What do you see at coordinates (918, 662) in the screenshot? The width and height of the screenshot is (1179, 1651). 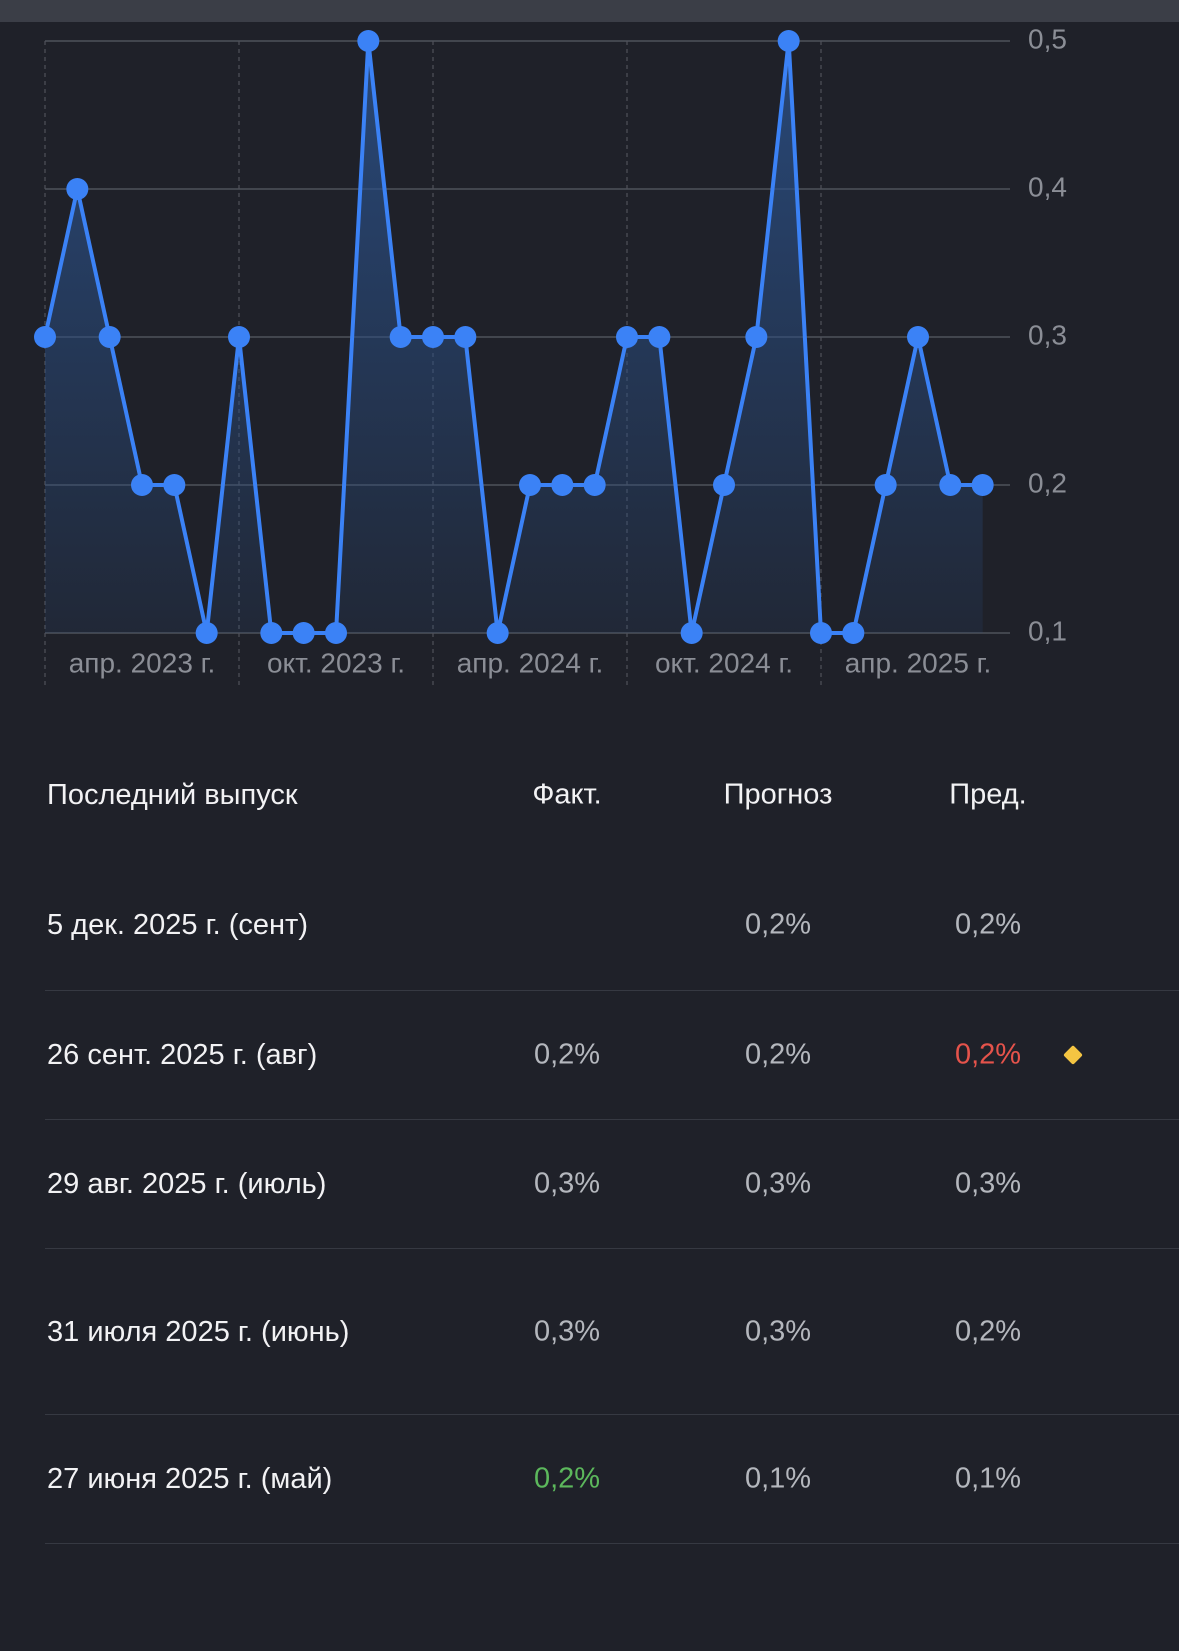 I see `x-tick-label: апр. 2025 г.` at bounding box center [918, 662].